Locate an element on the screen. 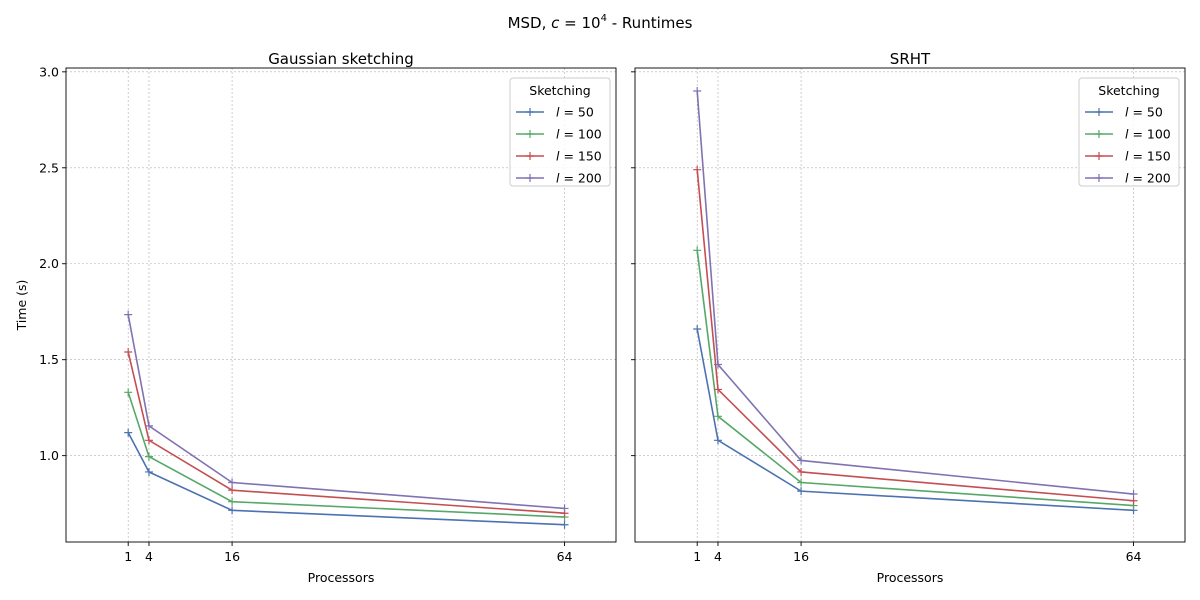 This screenshot has width=1200, height=600. chart-0-legend-label-l-50: l = 50 is located at coordinates (575, 112).